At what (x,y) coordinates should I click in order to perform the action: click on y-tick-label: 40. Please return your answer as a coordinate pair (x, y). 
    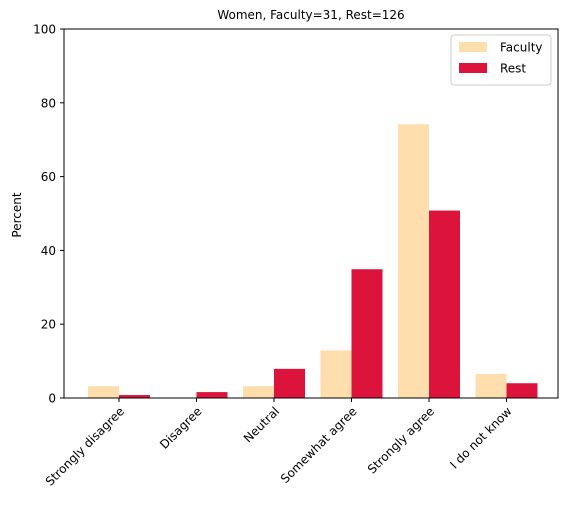
    Looking at the image, I should click on (48, 251).